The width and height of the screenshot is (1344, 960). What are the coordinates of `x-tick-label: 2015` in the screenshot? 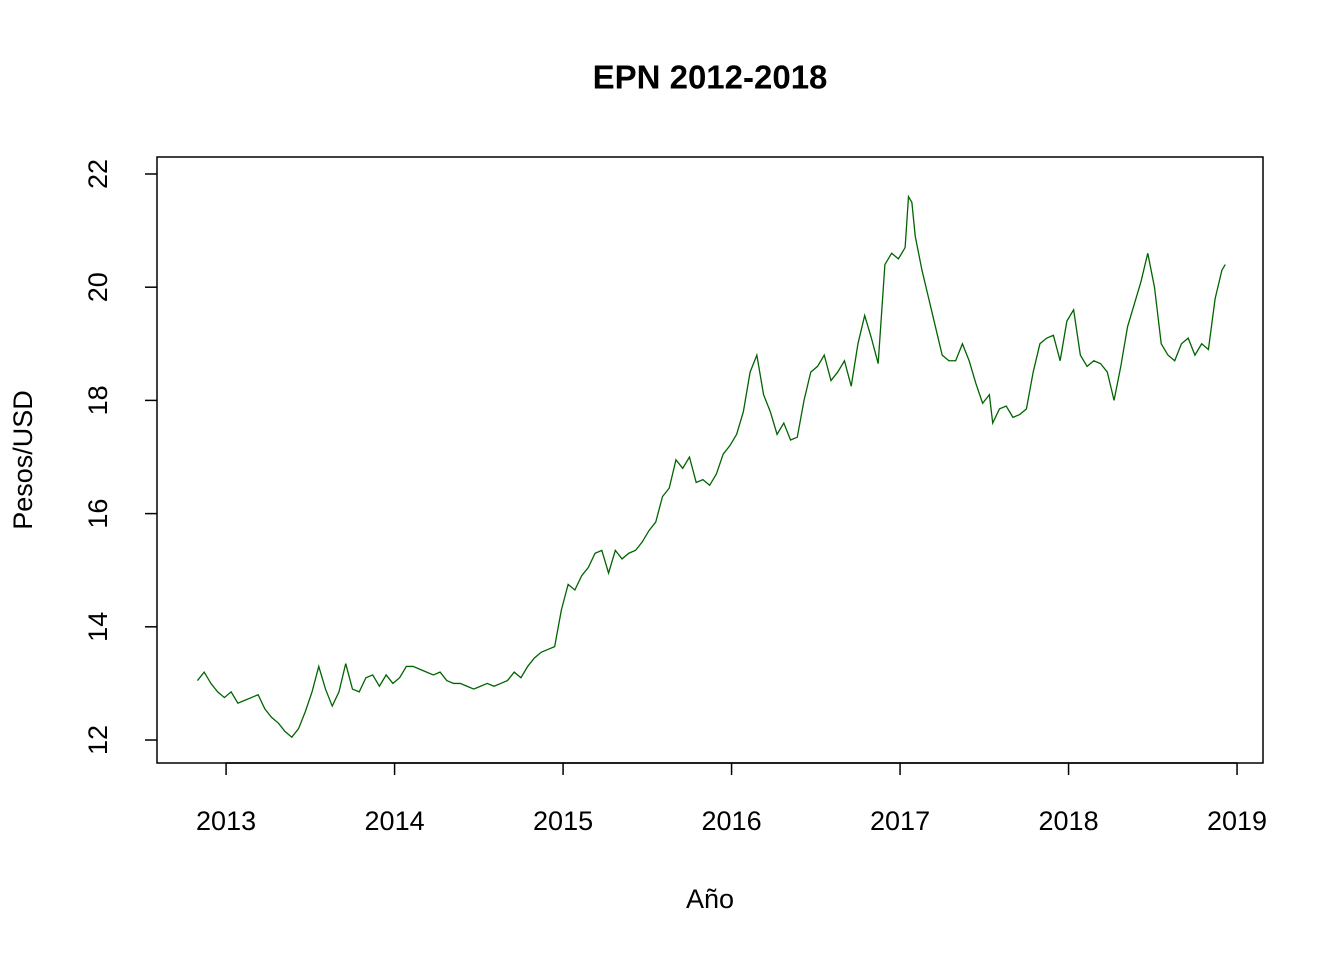 It's located at (563, 821).